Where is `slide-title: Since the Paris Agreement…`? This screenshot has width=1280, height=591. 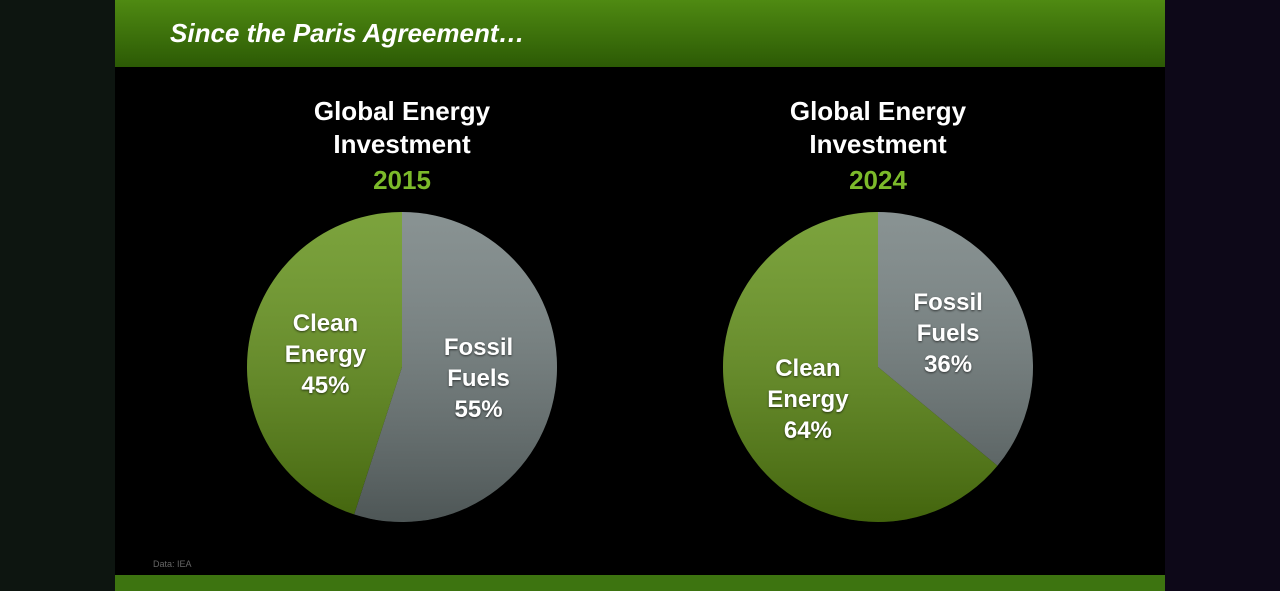
slide-title: Since the Paris Agreement… is located at coordinates (347, 33).